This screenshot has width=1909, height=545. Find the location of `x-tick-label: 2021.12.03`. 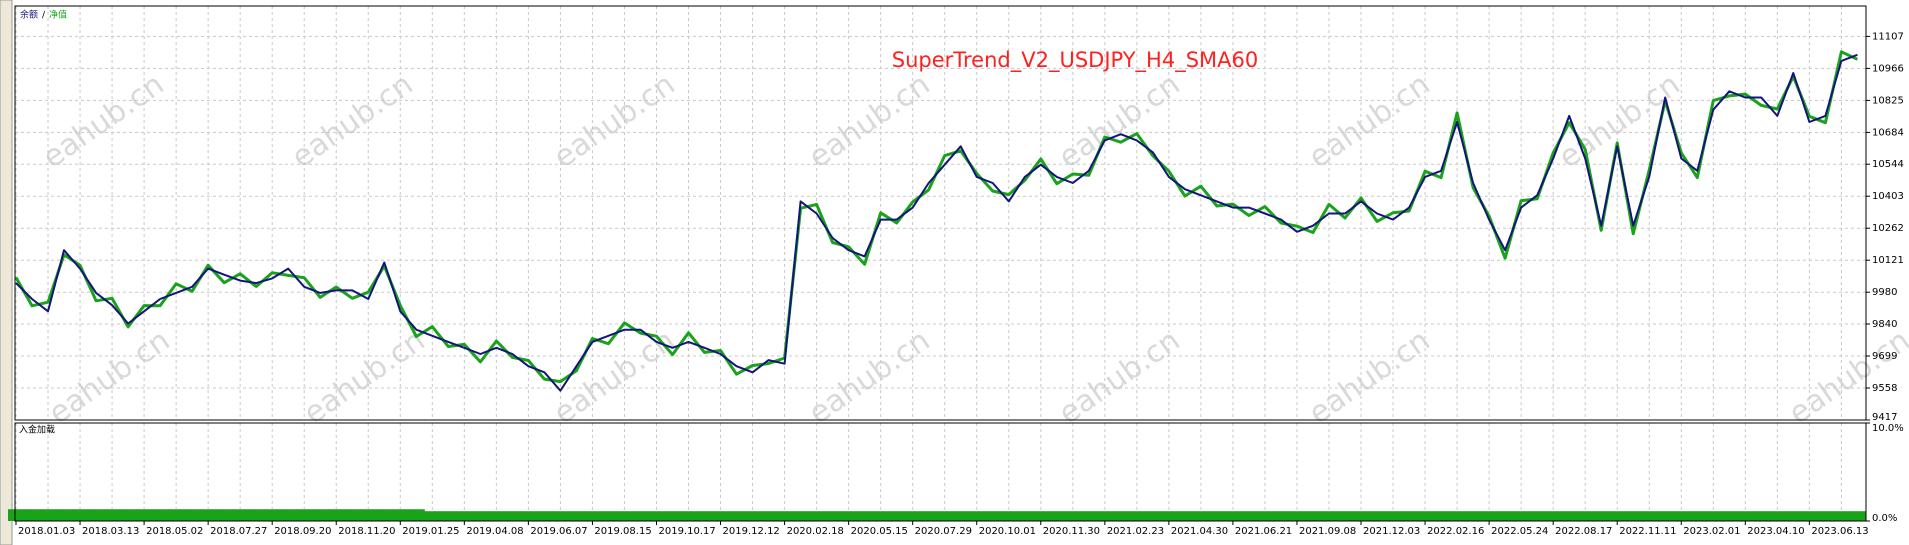

x-tick-label: 2021.12.03 is located at coordinates (1391, 531).